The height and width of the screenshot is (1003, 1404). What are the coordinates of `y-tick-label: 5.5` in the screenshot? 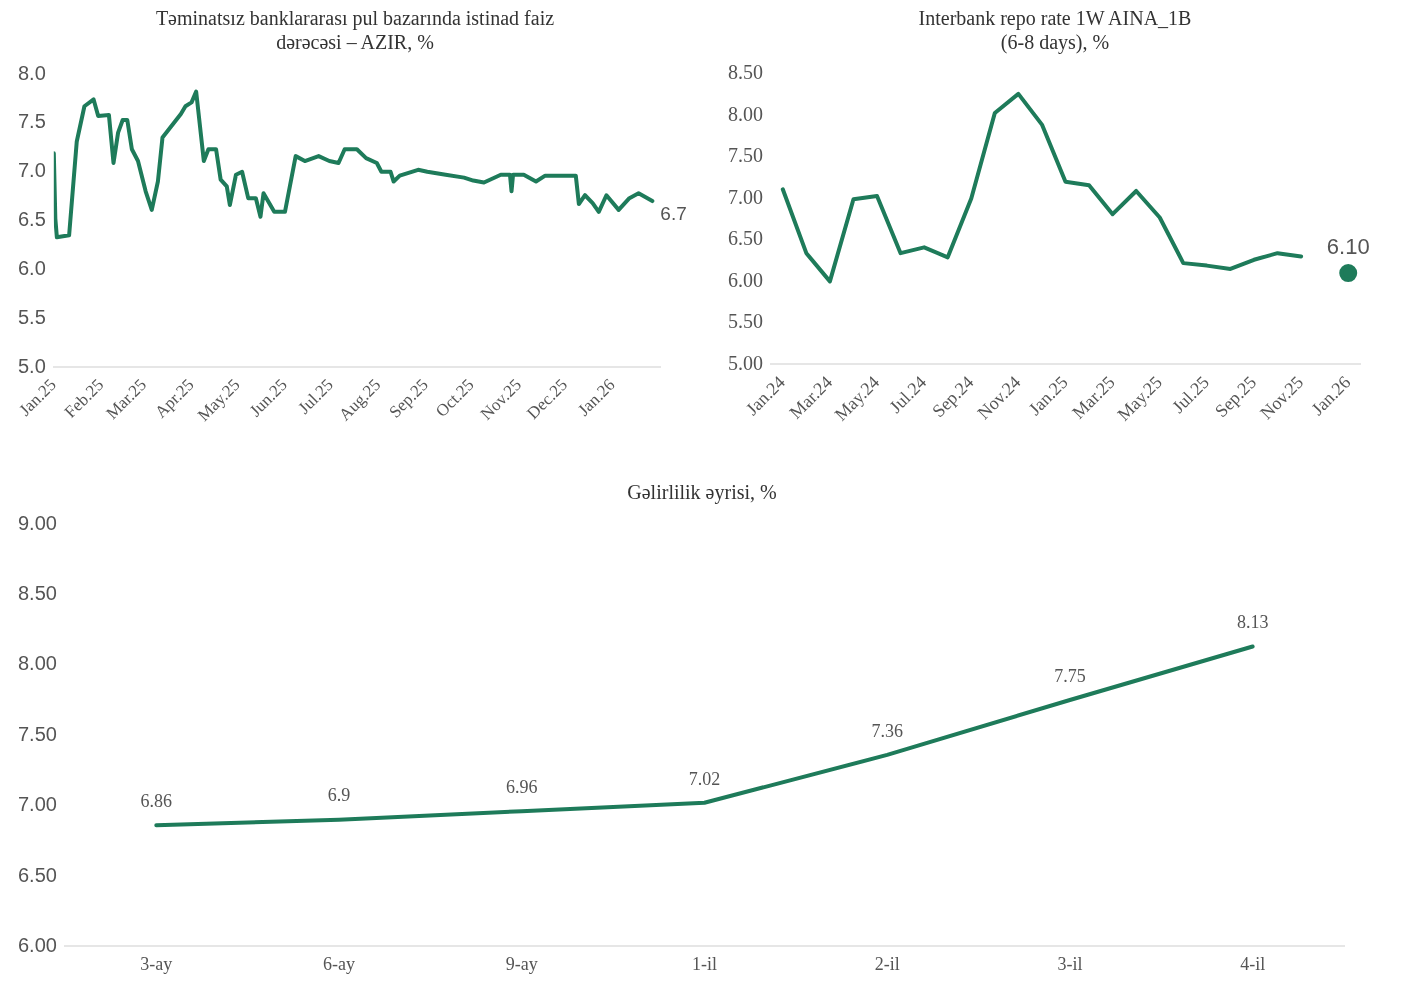 It's located at (31, 316).